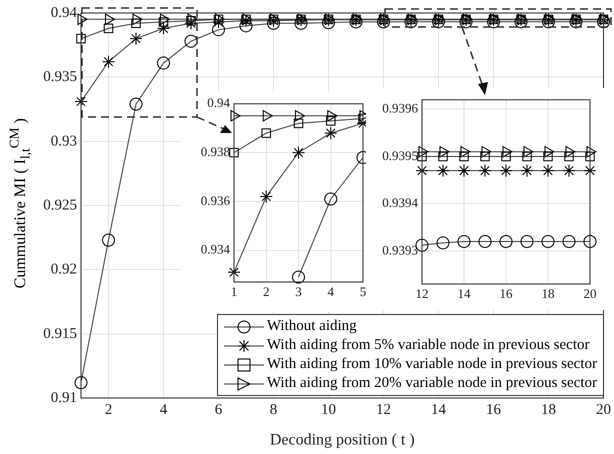  Describe the element at coordinates (60, 205) in the screenshot. I see `y-tick-label: 0.925` at that location.